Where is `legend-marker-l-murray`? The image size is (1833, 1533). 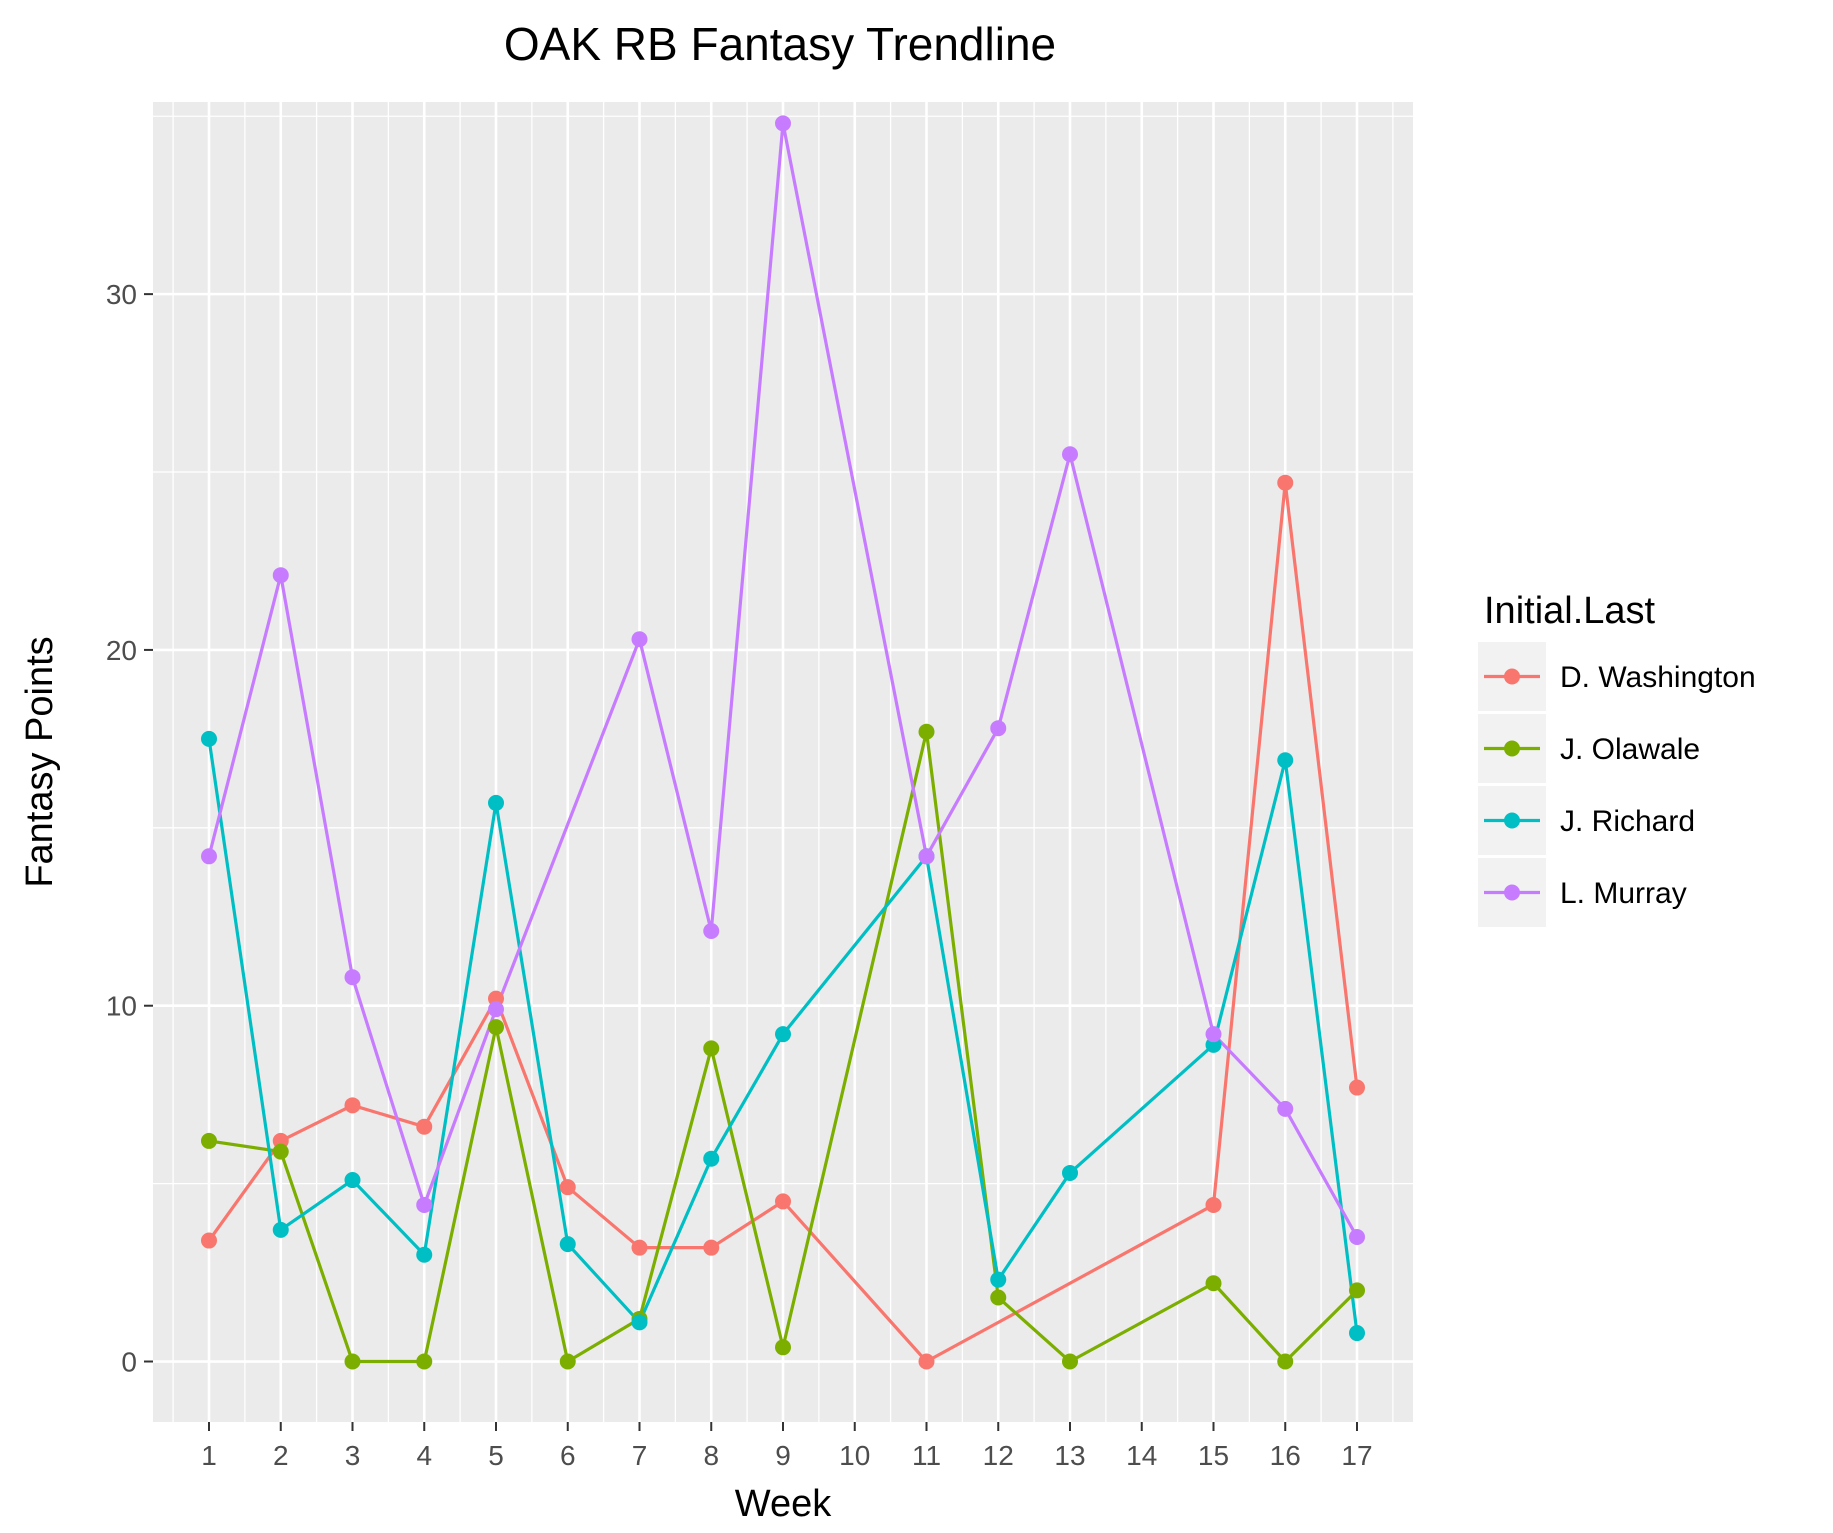
legend-marker-l-murray is located at coordinates (1512, 892).